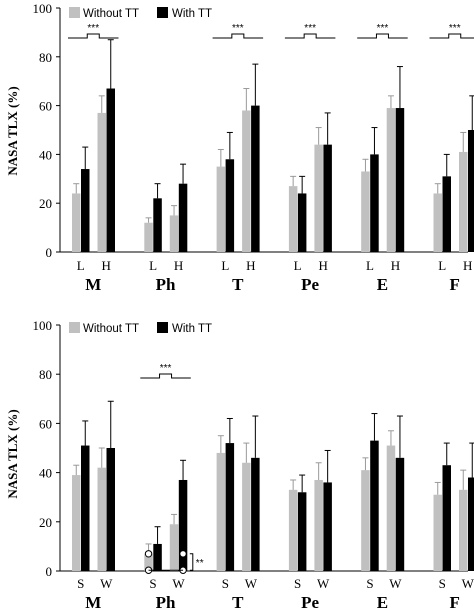 The width and height of the screenshot is (474, 609). I want to click on group-label: F, so click(455, 601).